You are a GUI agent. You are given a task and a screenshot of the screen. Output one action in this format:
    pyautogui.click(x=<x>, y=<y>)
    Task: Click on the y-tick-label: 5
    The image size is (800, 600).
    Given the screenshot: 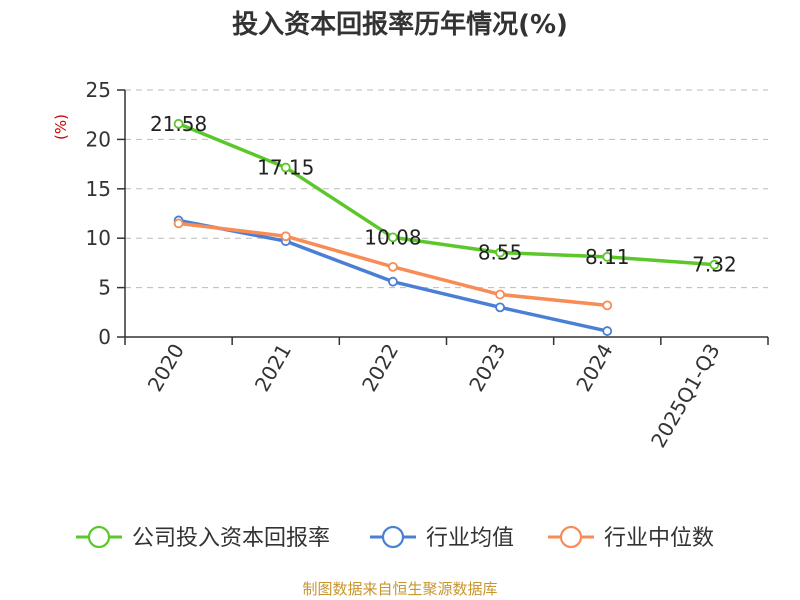 What is the action you would take?
    pyautogui.click(x=104, y=288)
    